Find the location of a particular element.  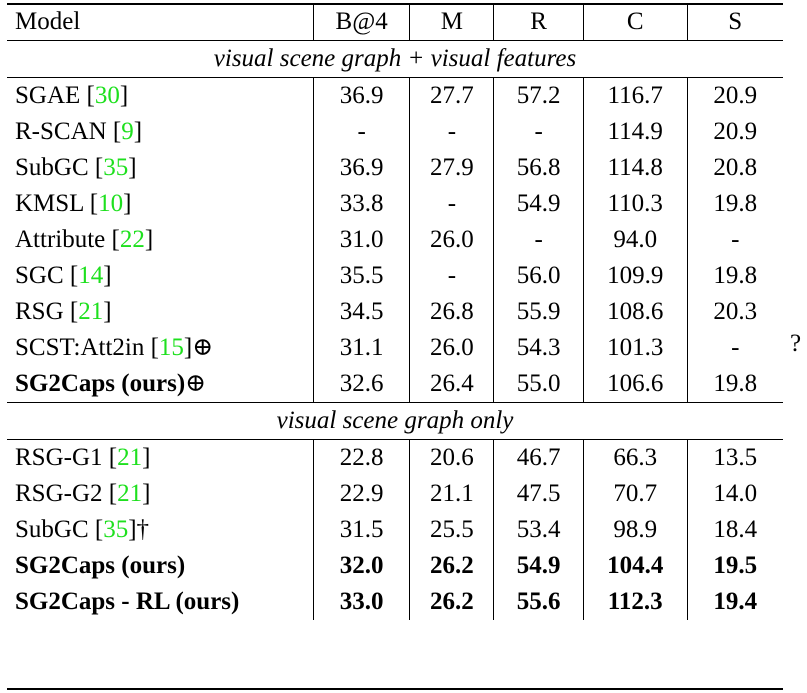

section-header-row: visual scene graph only is located at coordinates (395, 421).